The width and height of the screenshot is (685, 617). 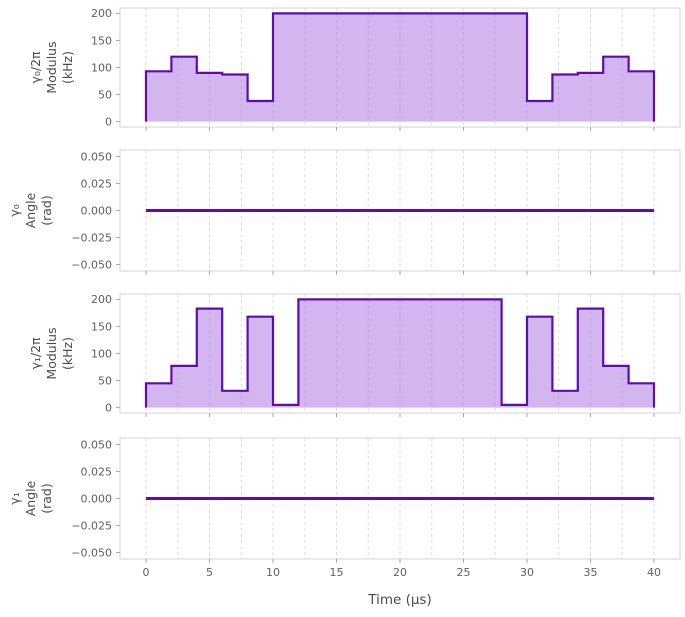 What do you see at coordinates (146, 572) in the screenshot?
I see `x-tick-label: 0` at bounding box center [146, 572].